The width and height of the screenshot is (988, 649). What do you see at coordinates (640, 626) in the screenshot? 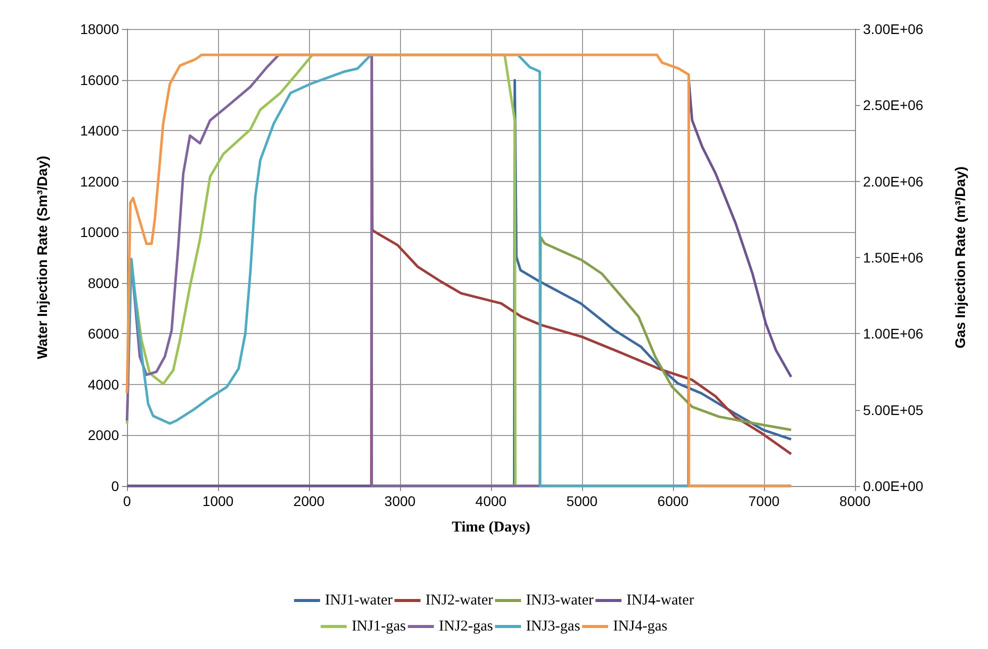
I see `legend-label: INJ4-gas` at bounding box center [640, 626].